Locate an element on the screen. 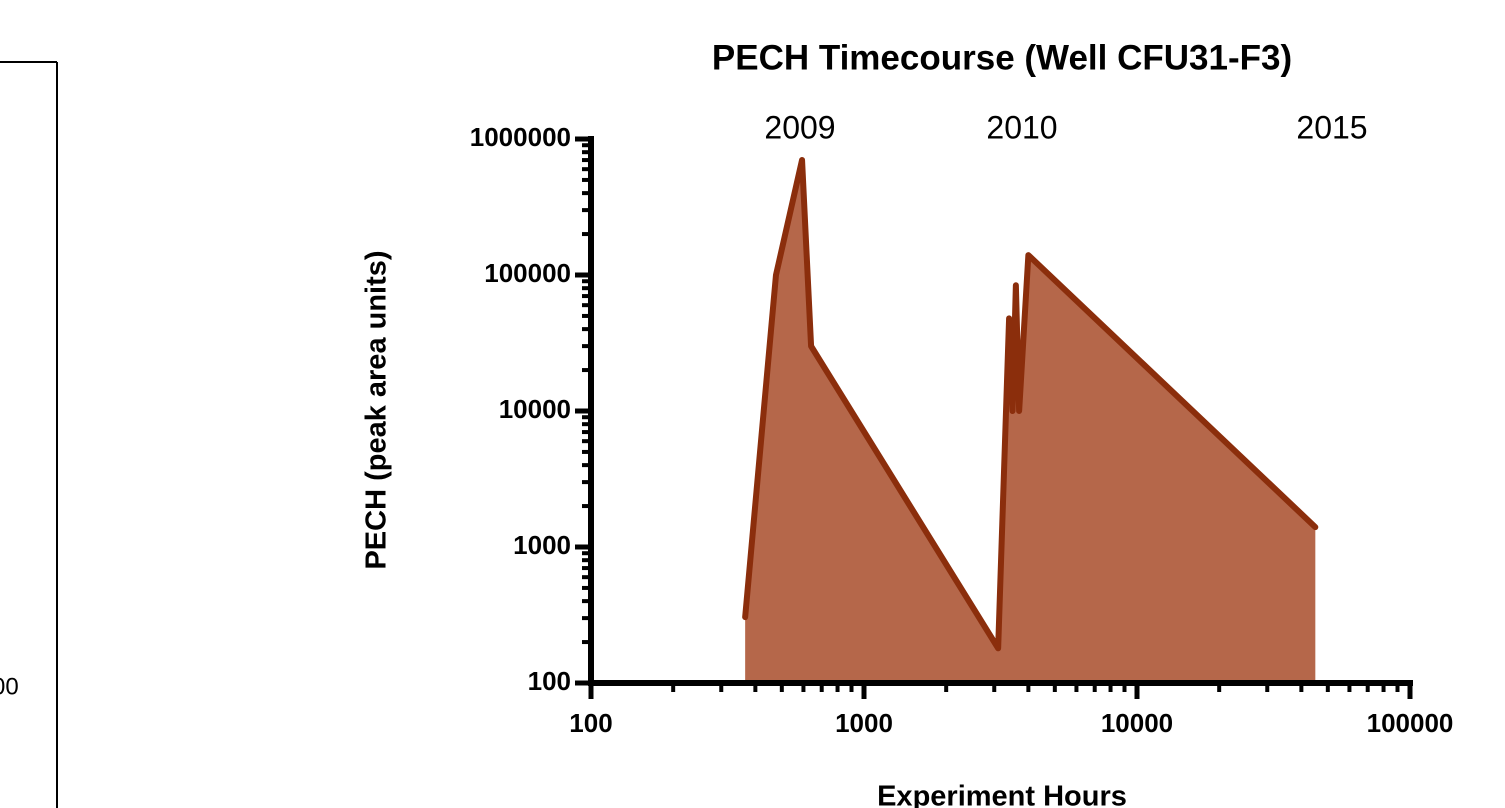 Image resolution: width=1505 pixels, height=808 pixels. chart-title: PECH Timecourse (Well CFU31-F3) is located at coordinates (1002, 57).